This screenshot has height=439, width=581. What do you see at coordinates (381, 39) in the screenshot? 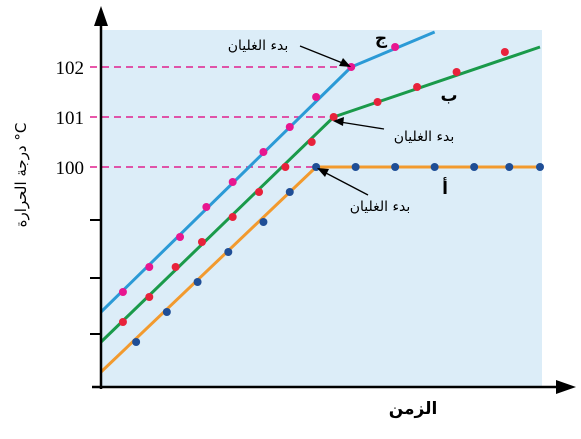
I see `series-tag-c: ج` at bounding box center [381, 39].